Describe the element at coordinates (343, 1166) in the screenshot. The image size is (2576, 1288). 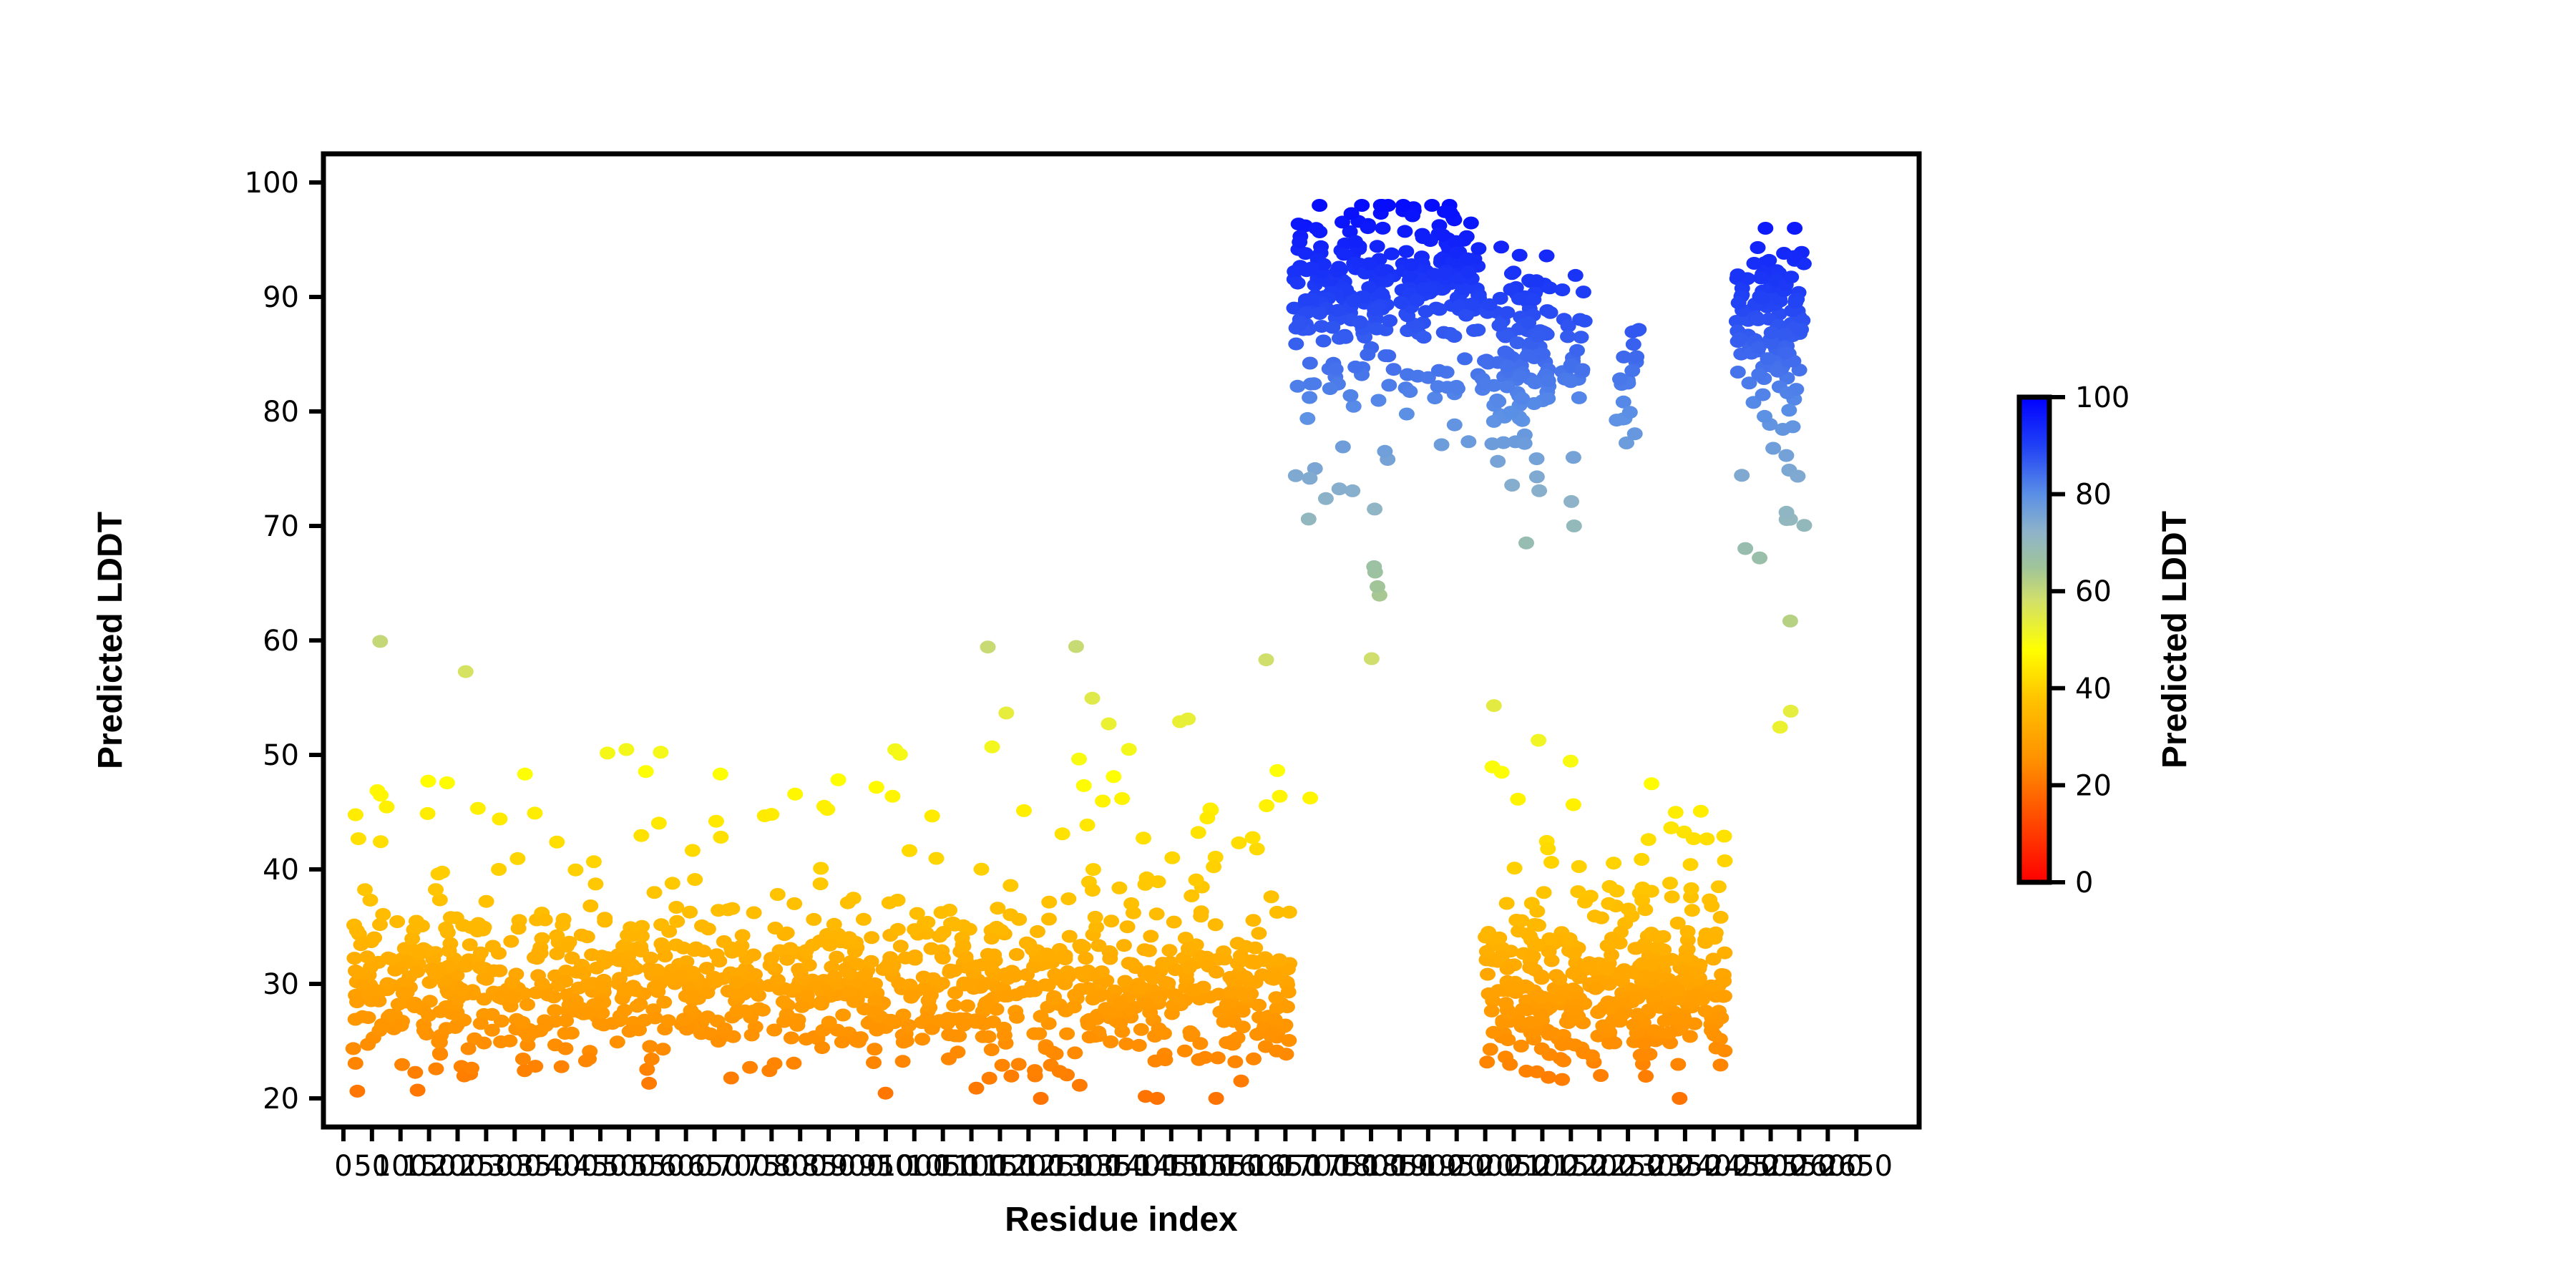
I see `x-tick-label: 0` at that location.